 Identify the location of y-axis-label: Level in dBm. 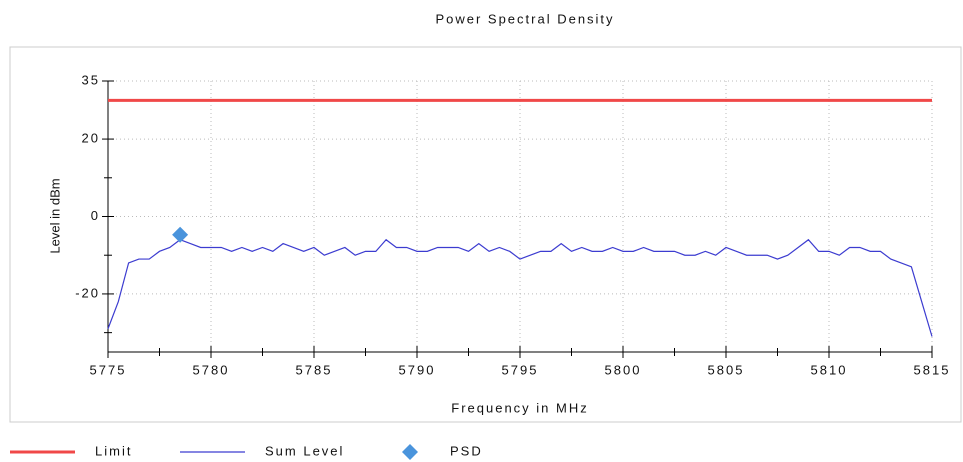
(54, 215).